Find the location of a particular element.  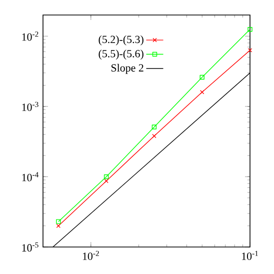

x-tick-label: 10$^{-1}$ is located at coordinates (250, 255).